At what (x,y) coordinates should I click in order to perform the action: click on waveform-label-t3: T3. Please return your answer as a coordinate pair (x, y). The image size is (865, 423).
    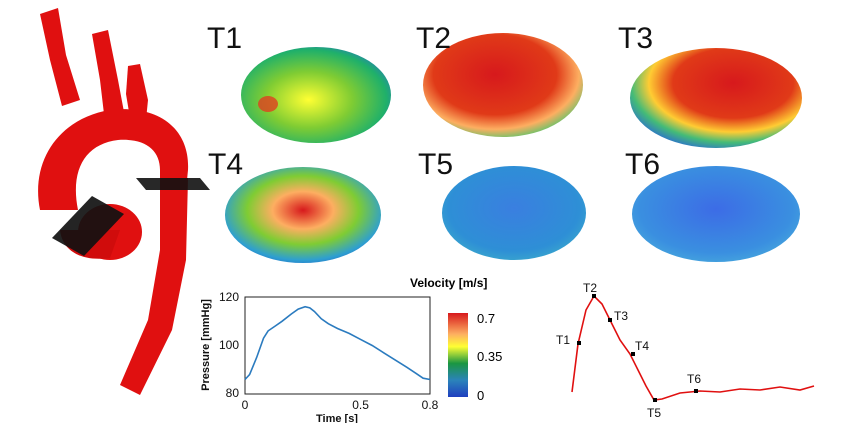
    Looking at the image, I should click on (621, 316).